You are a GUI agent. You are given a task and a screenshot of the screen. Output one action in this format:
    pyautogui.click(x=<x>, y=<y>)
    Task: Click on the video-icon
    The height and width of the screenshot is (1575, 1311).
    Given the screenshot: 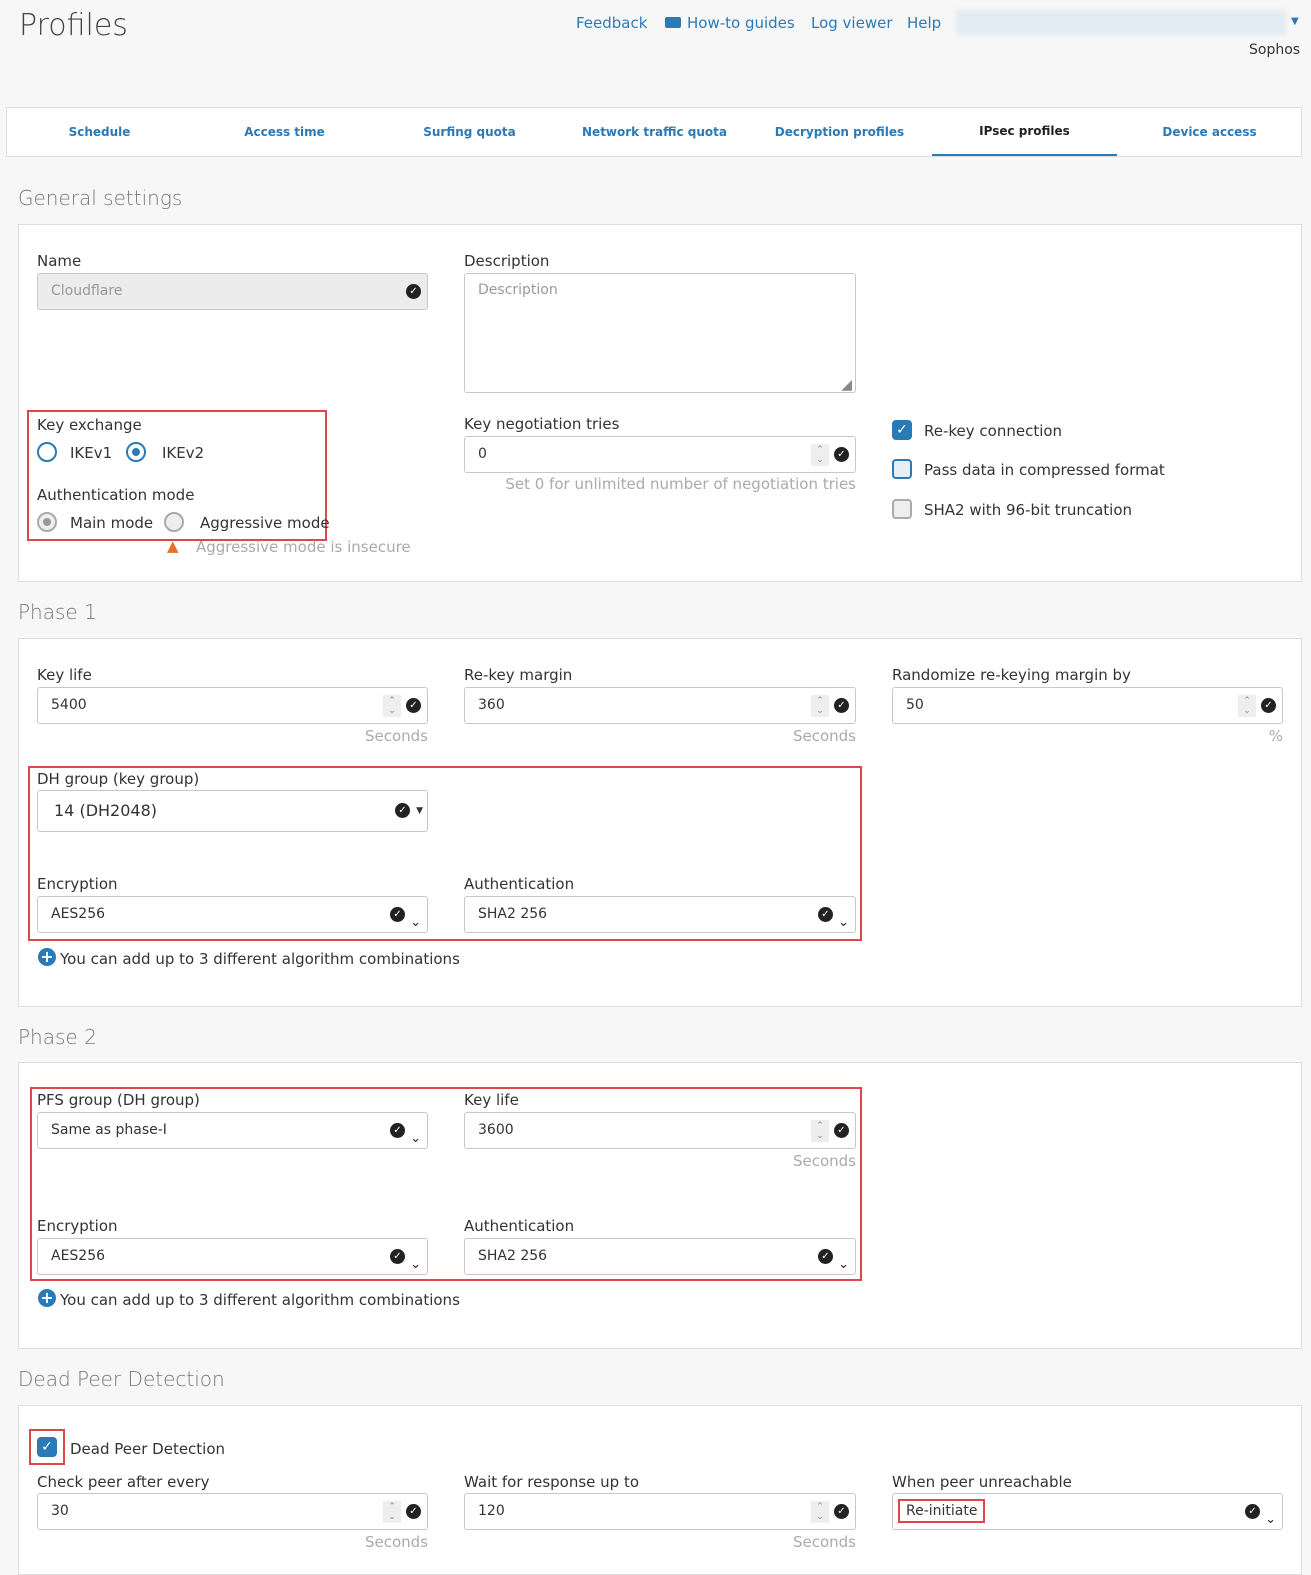 What is the action you would take?
    pyautogui.click(x=673, y=22)
    